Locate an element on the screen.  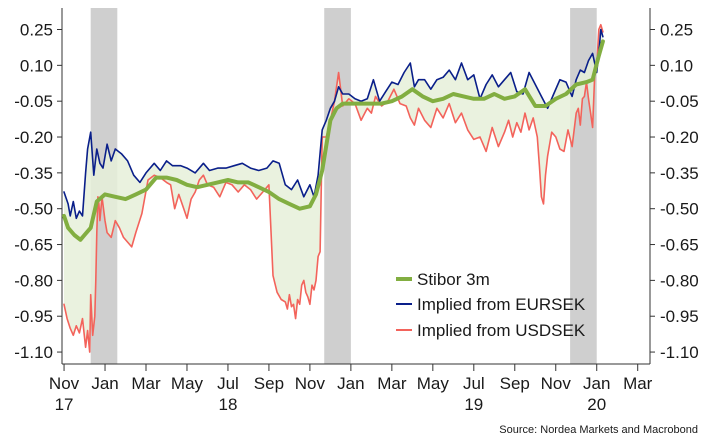
x-year-label: 17 is located at coordinates (64, 404).